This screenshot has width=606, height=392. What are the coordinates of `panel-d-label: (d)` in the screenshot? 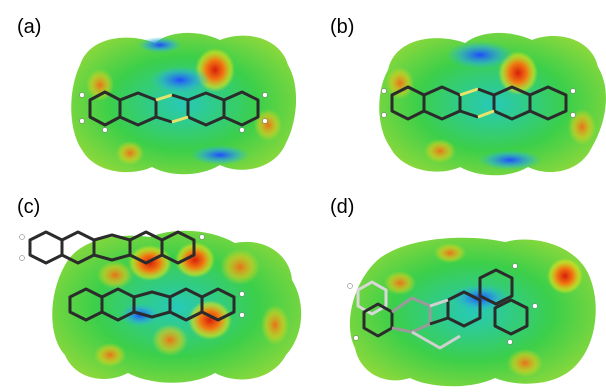 It's located at (342, 207).